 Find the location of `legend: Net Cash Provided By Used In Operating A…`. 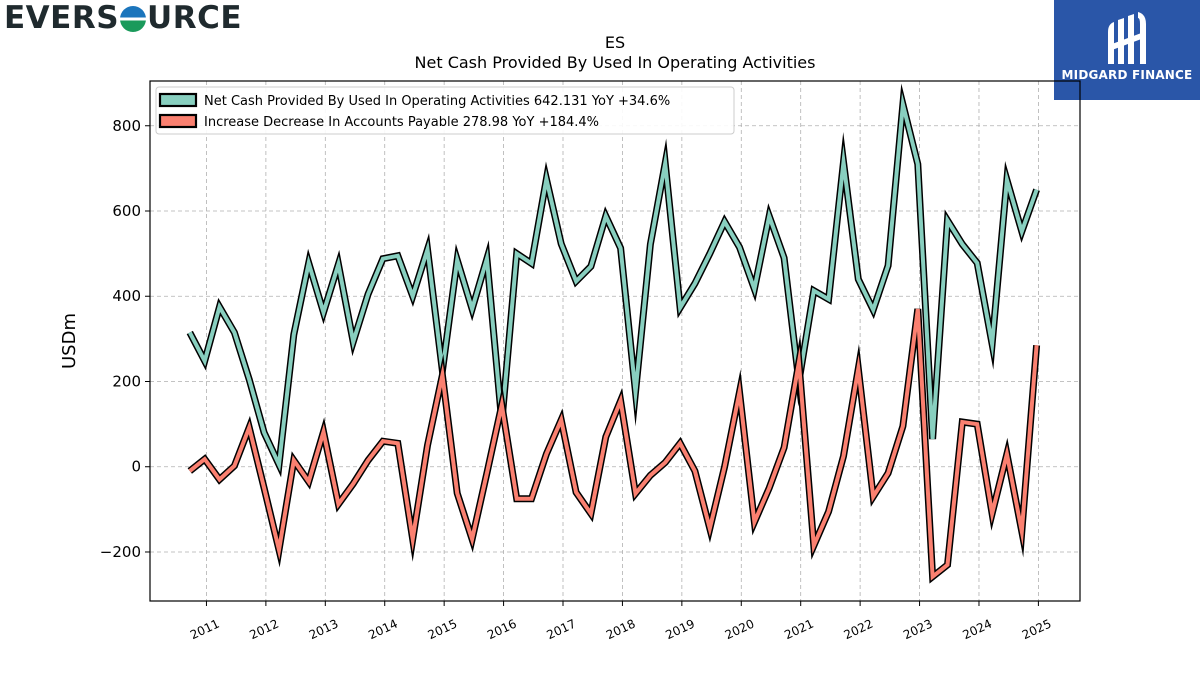

legend: Net Cash Provided By Used In Operating A… is located at coordinates (445, 110).